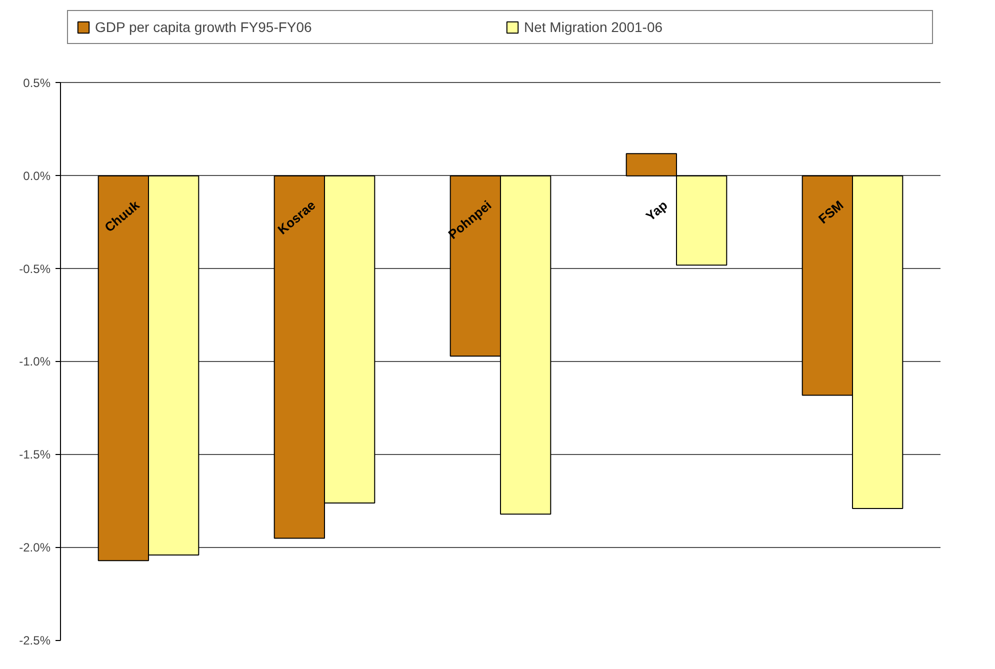 The width and height of the screenshot is (995, 669). I want to click on y-tick-label: -1.5%, so click(35, 455).